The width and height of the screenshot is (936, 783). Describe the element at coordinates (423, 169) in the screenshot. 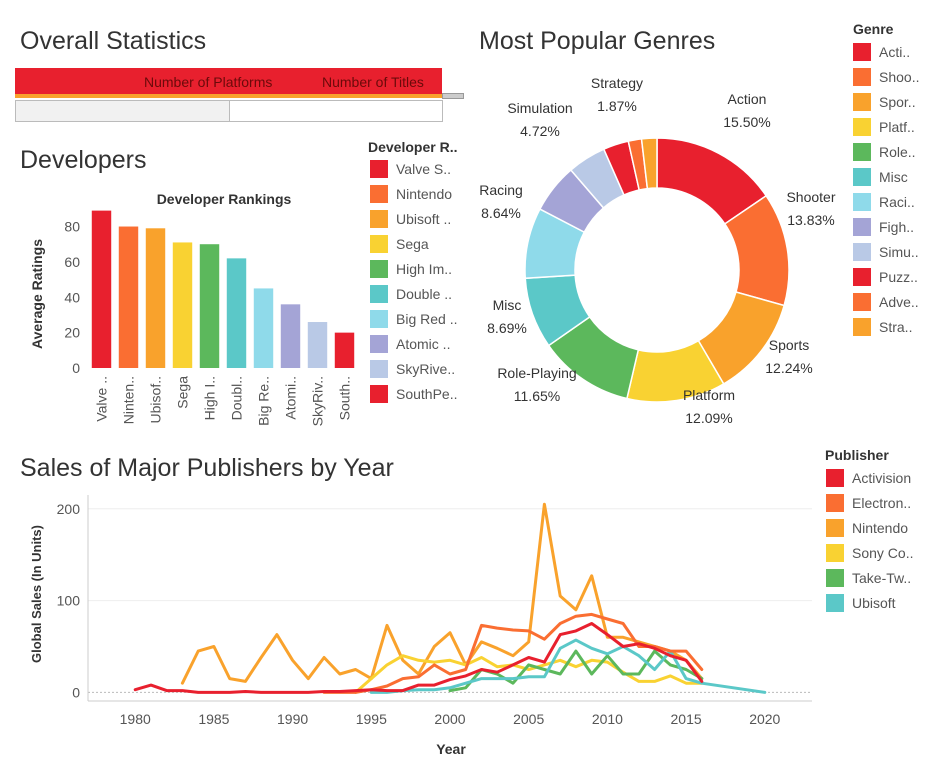

I see `developer-legend-label: Valve S..` at that location.